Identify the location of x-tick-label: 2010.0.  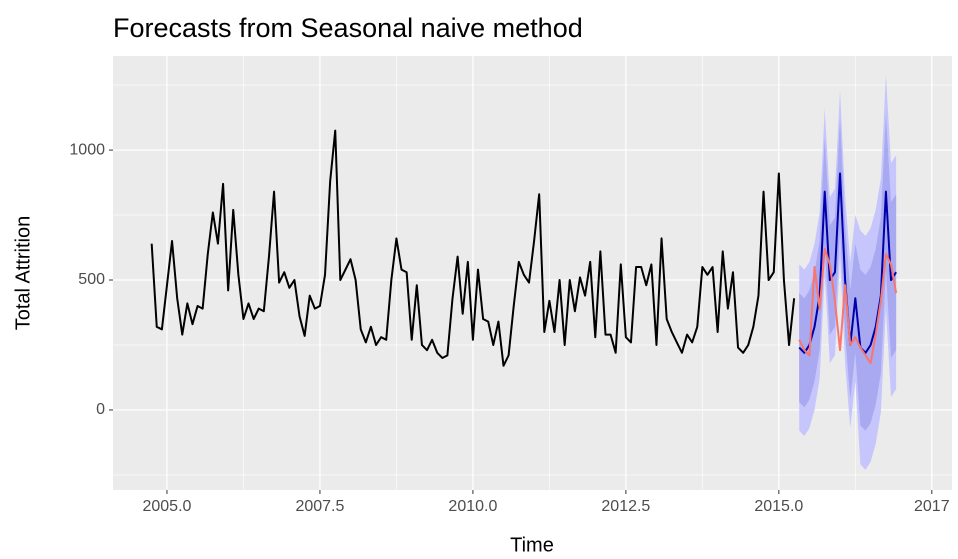
(472, 506).